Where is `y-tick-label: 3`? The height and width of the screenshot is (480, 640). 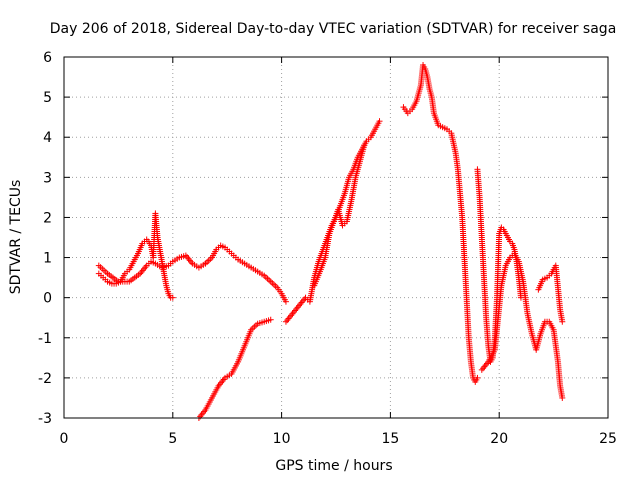 y-tick-label: 3 is located at coordinates (47, 178).